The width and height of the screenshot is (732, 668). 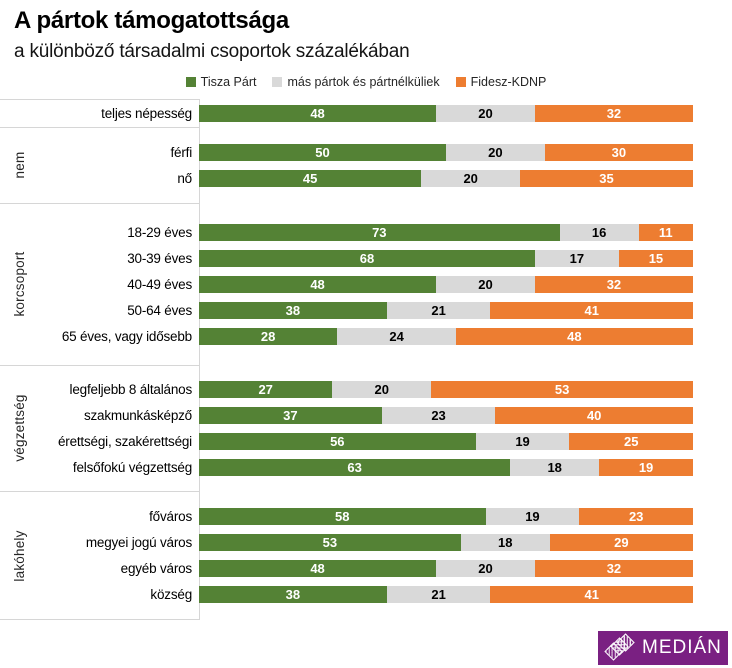 I want to click on bar-row: megyei jogú város 53 18 29, so click(x=366, y=542).